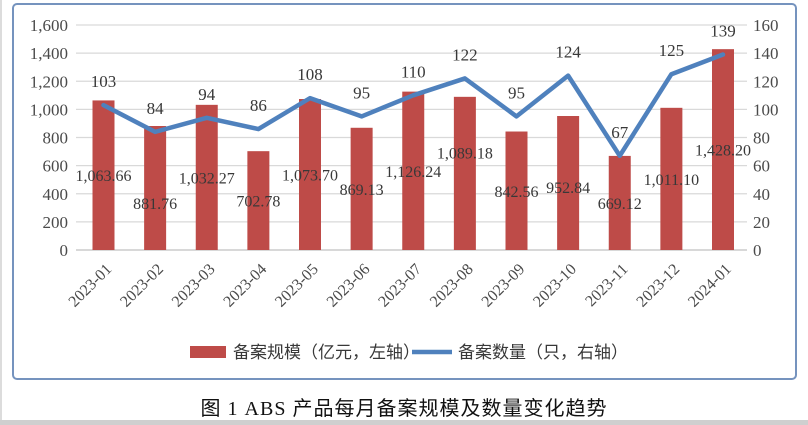  What do you see at coordinates (194, 286) in the screenshot?
I see `x-axis-label: 2023-03` at bounding box center [194, 286].